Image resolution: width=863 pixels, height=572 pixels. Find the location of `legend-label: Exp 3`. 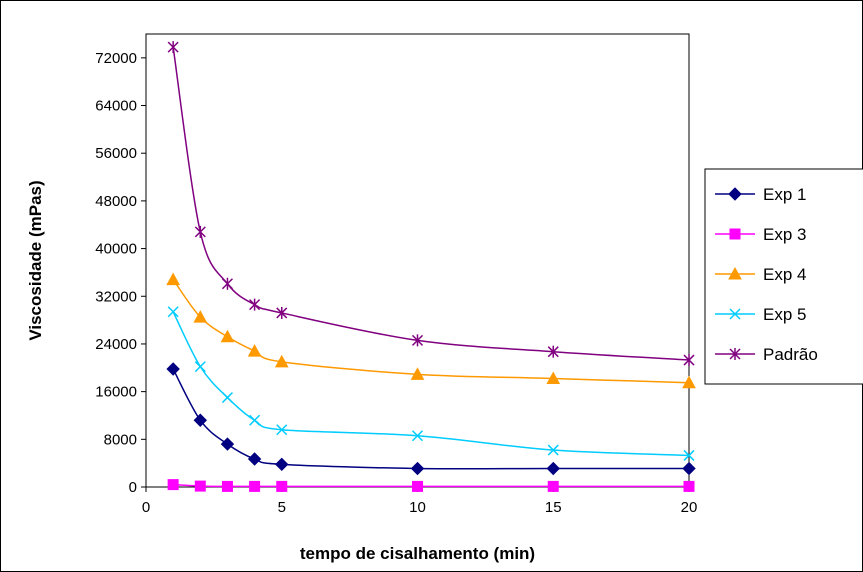

legend-label: Exp 3 is located at coordinates (784, 234).